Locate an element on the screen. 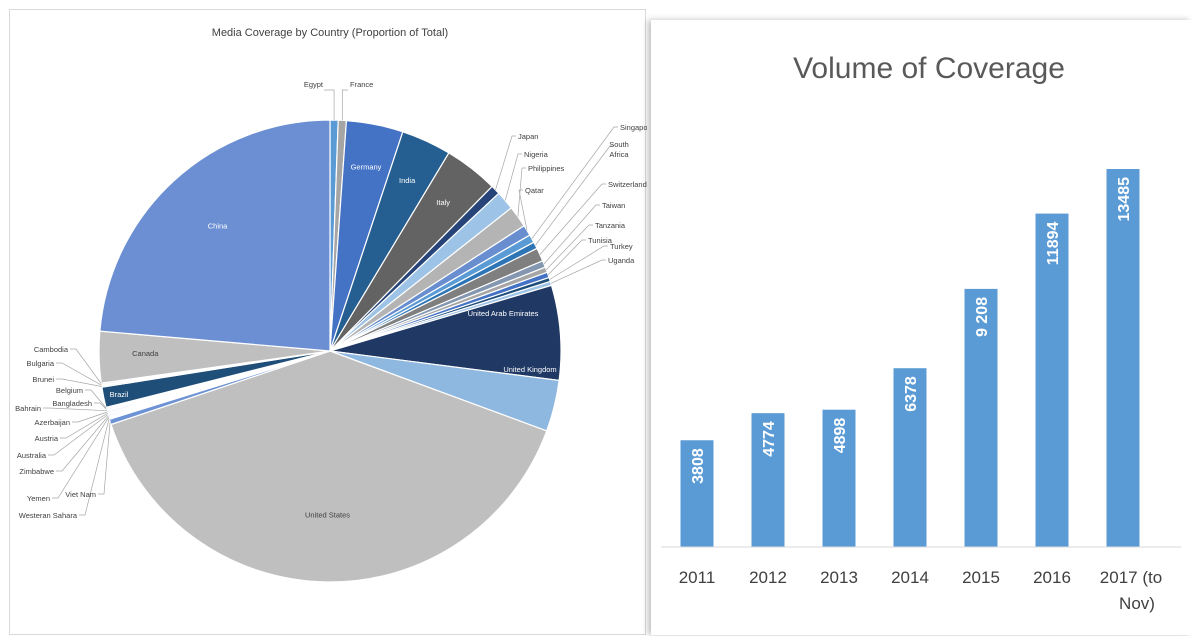 The image size is (1192, 636). pie-label-italy: Italy is located at coordinates (443, 202).